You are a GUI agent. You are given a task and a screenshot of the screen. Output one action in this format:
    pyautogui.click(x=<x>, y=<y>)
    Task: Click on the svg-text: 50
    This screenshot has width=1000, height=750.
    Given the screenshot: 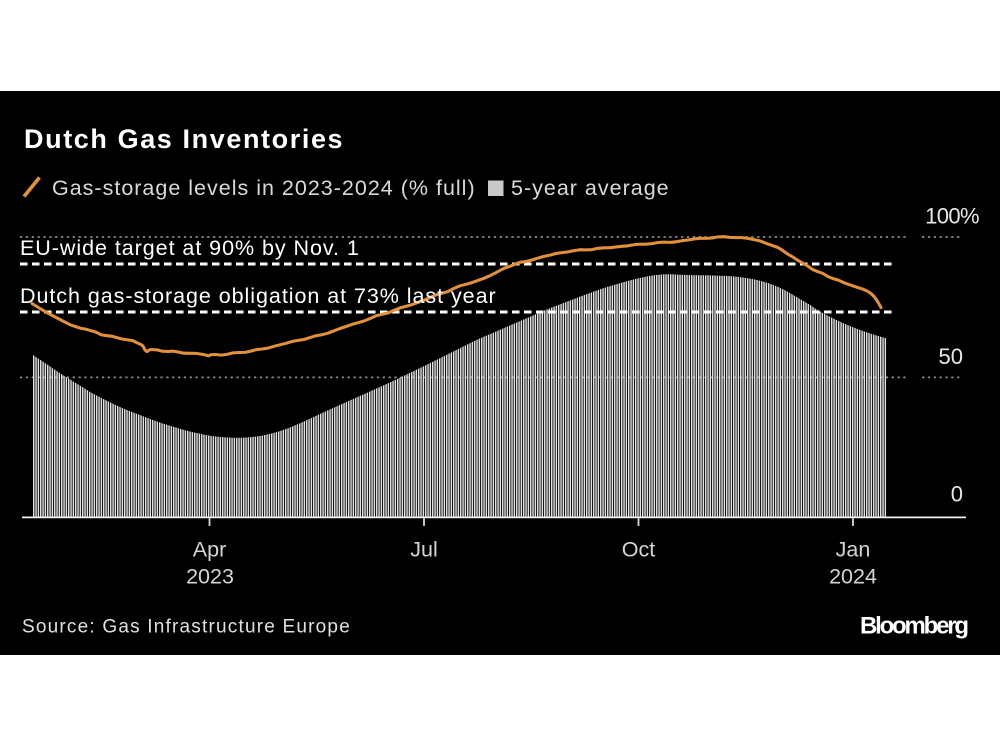 What is the action you would take?
    pyautogui.click(x=951, y=356)
    